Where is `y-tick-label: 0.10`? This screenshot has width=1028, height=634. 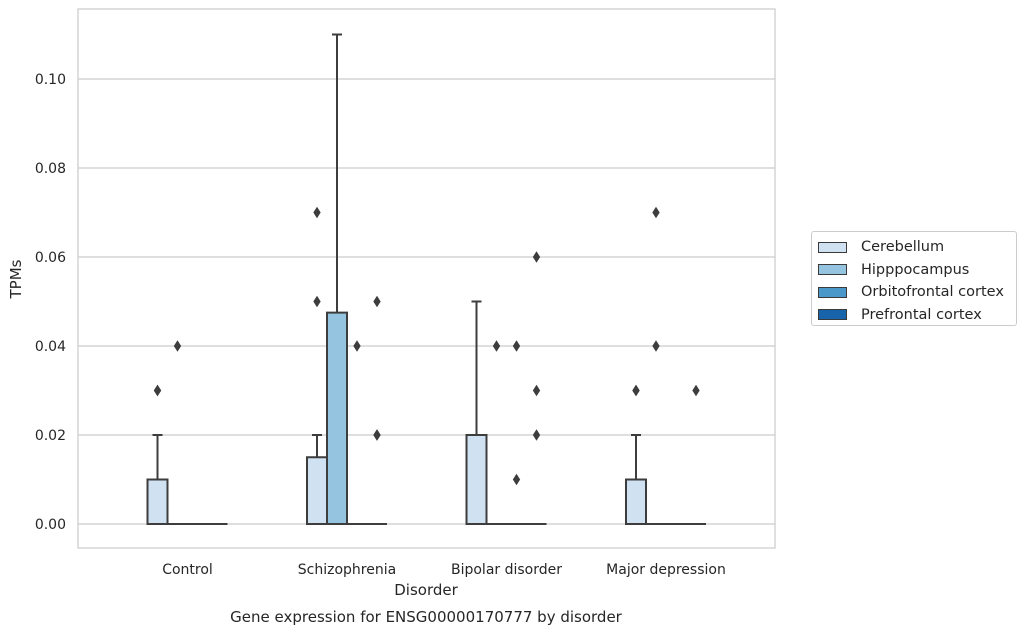
y-tick-label: 0.10 is located at coordinates (50, 80).